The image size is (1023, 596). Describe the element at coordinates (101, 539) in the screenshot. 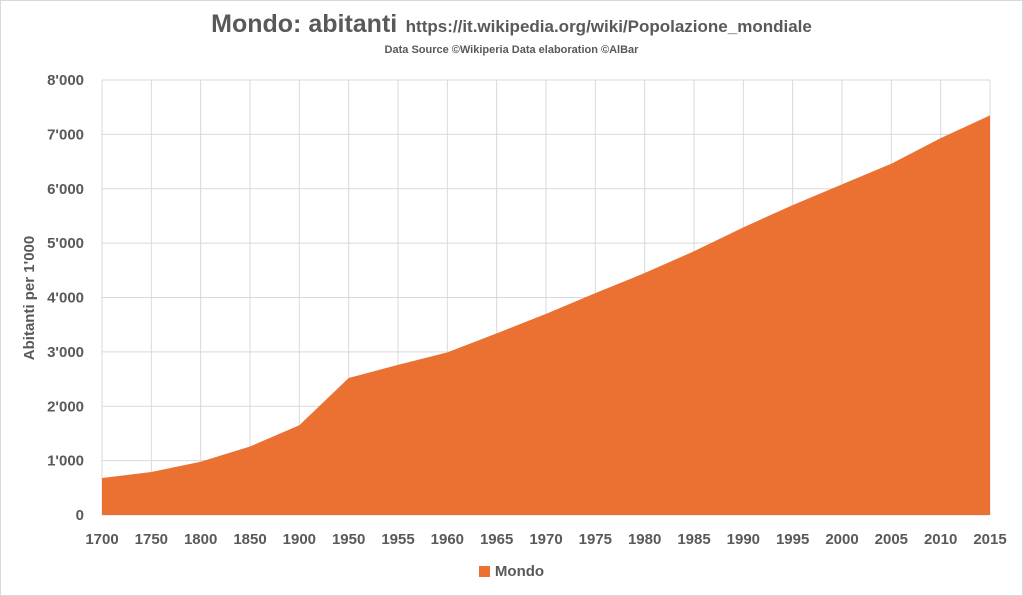

I see `x-tick-label: 1700` at that location.